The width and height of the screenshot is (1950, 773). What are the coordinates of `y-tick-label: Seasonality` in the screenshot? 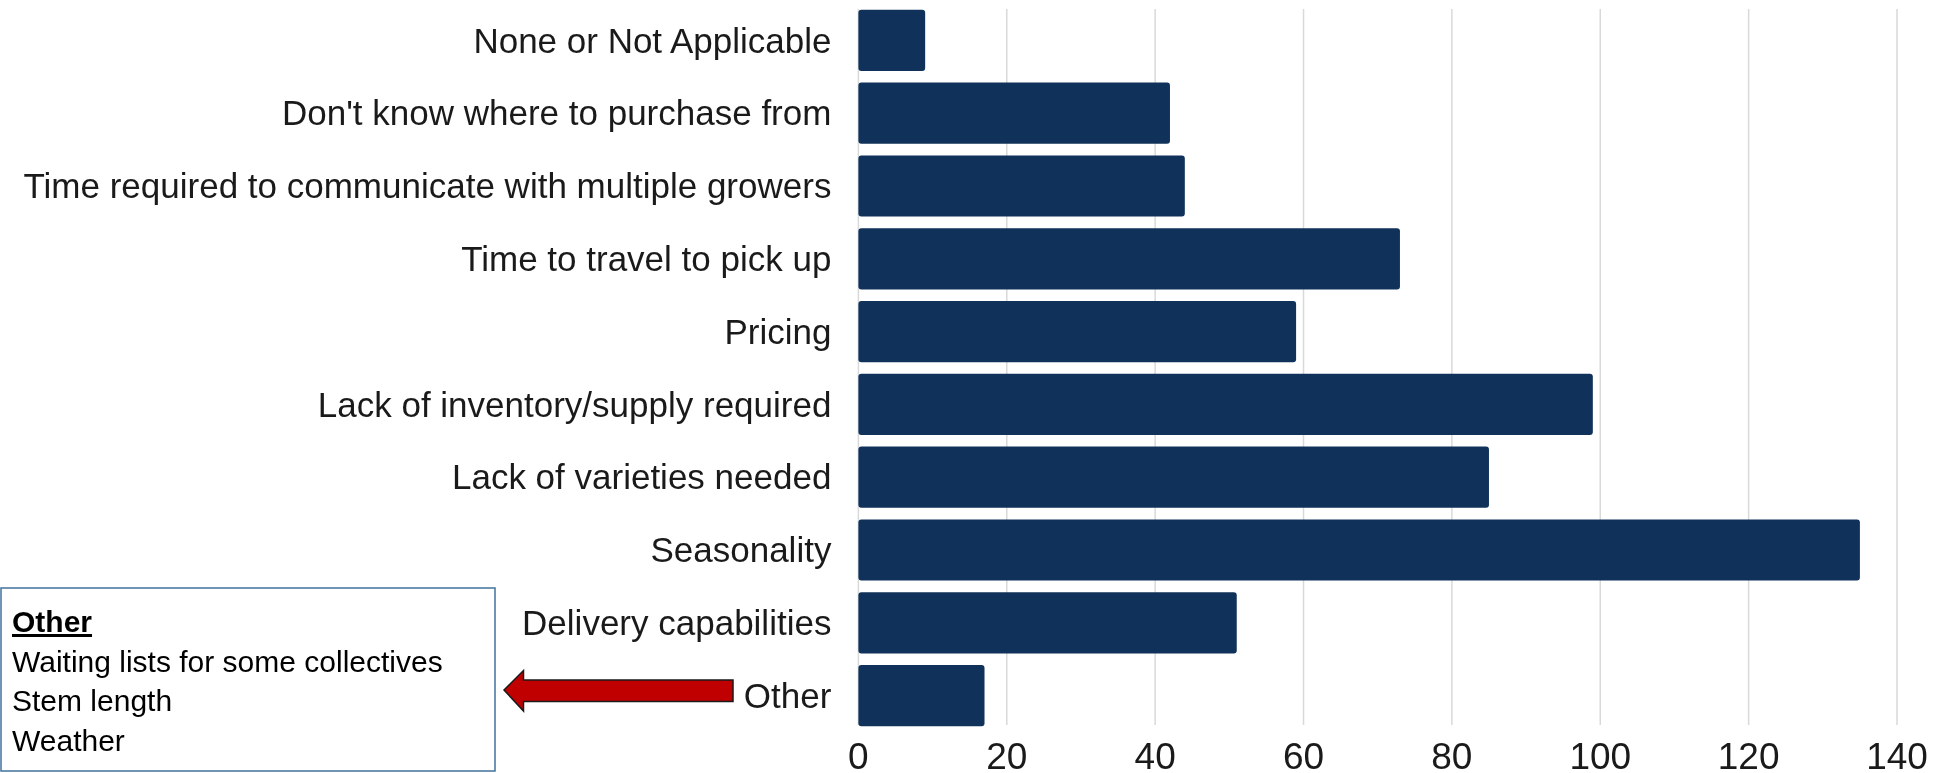 It's located at (741, 550).